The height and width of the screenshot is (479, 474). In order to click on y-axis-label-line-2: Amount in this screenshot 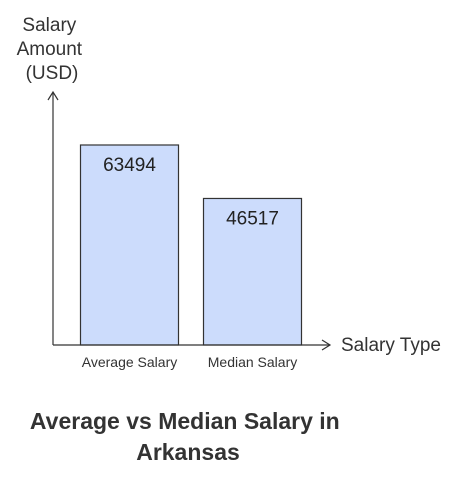, I will do `click(50, 49)`.